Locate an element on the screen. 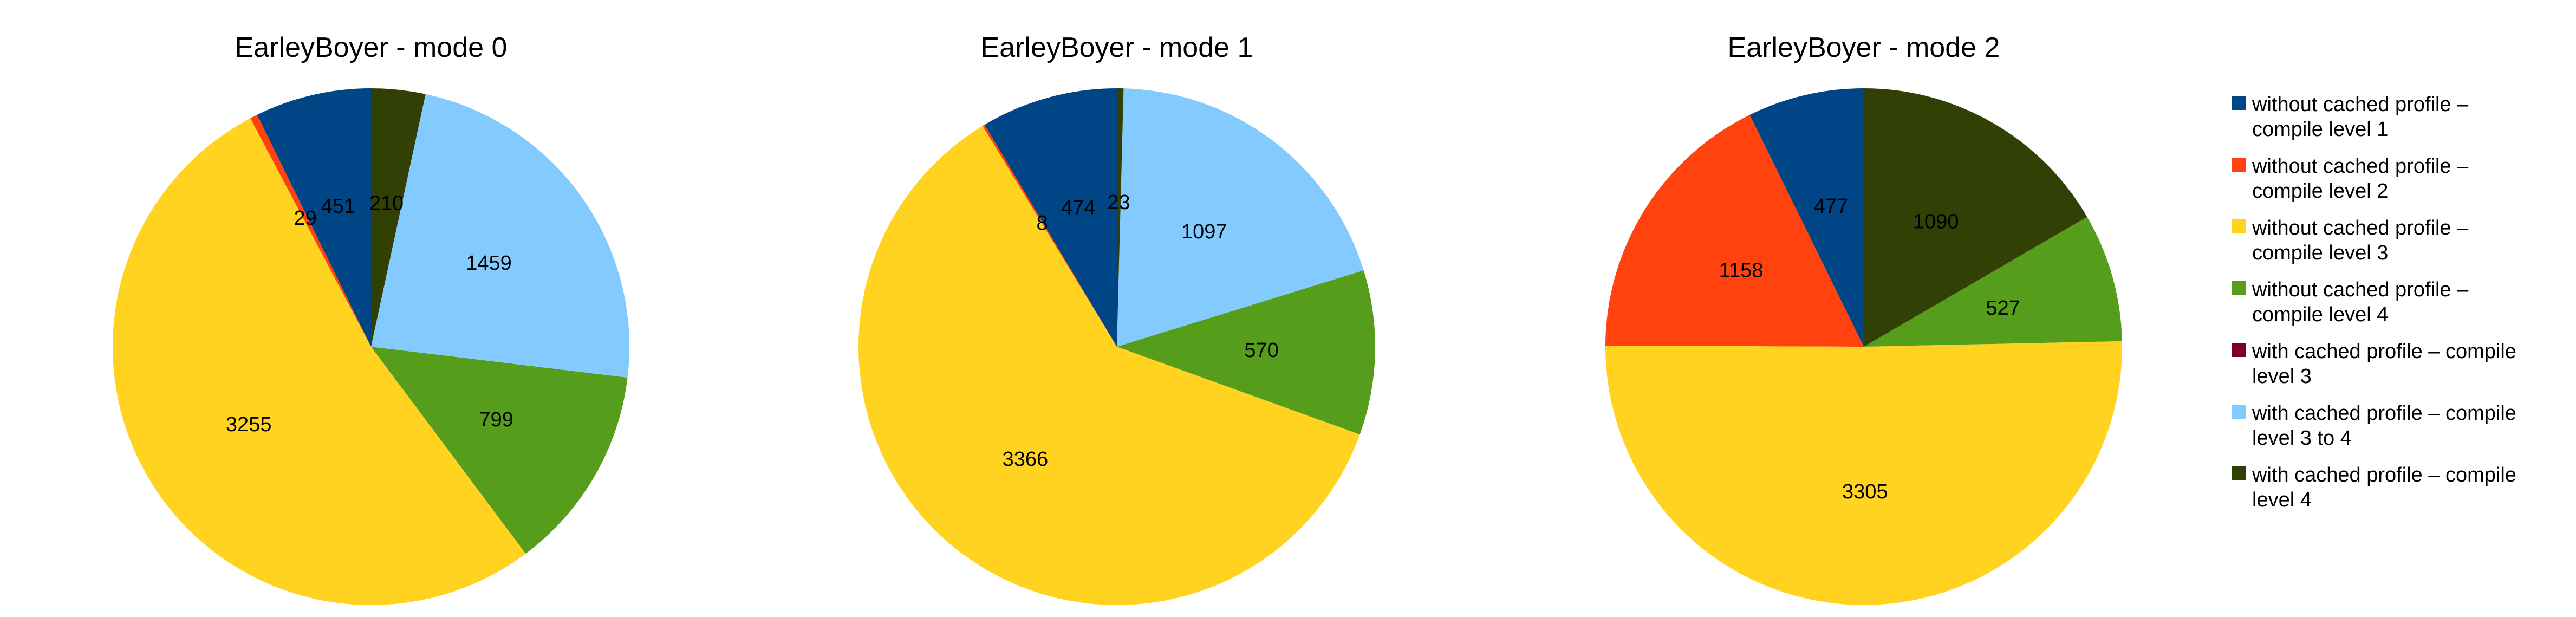 Image resolution: width=2576 pixels, height=617 pixels. legend-item-3: without cached profile –compile level 4 is located at coordinates (2350, 302).